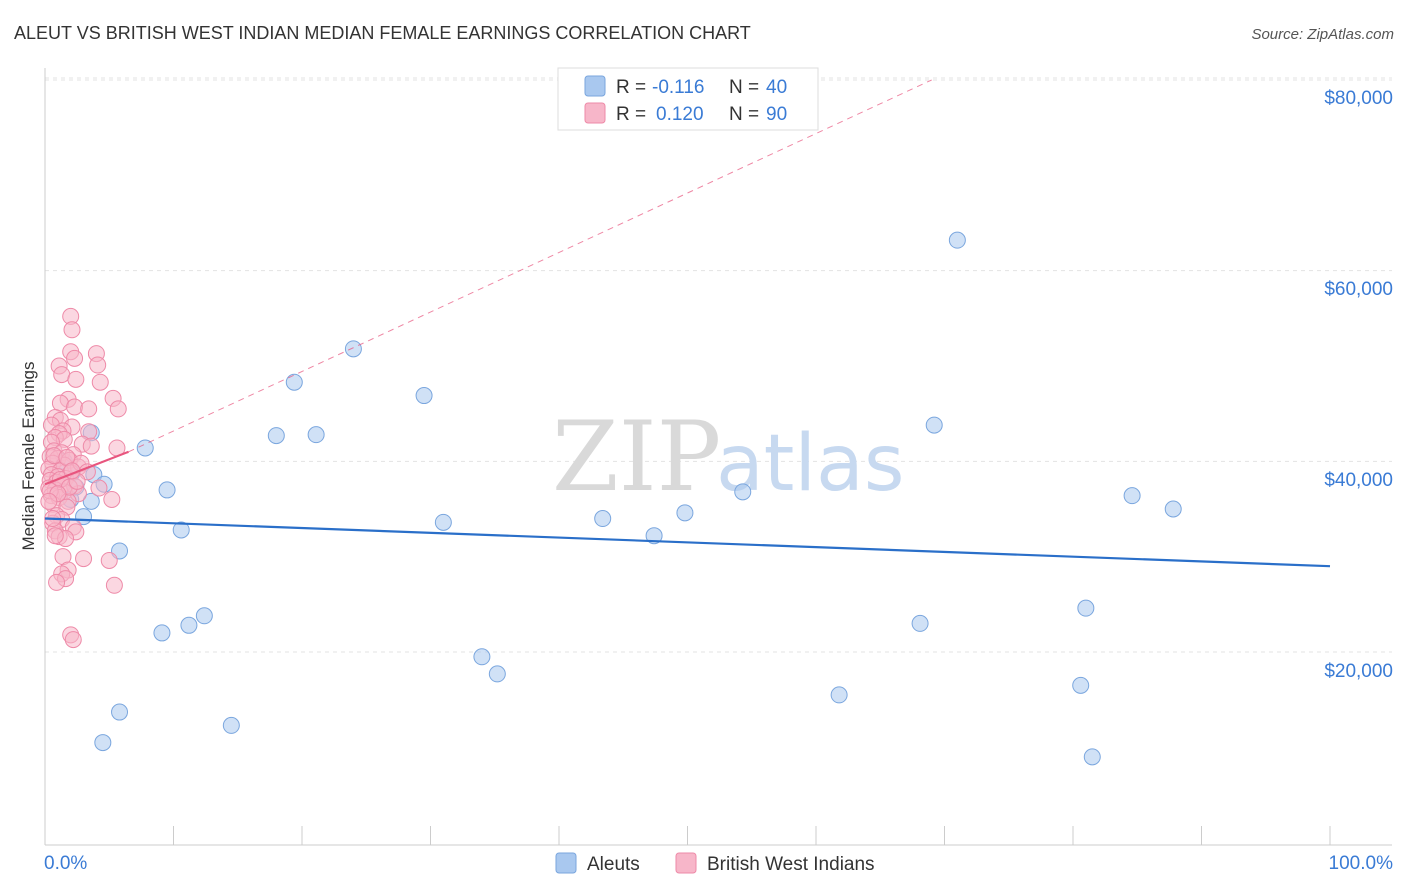 The height and width of the screenshot is (892, 1406). What do you see at coordinates (687, 835) in the screenshot?
I see `x-axis-ticks` at bounding box center [687, 835].